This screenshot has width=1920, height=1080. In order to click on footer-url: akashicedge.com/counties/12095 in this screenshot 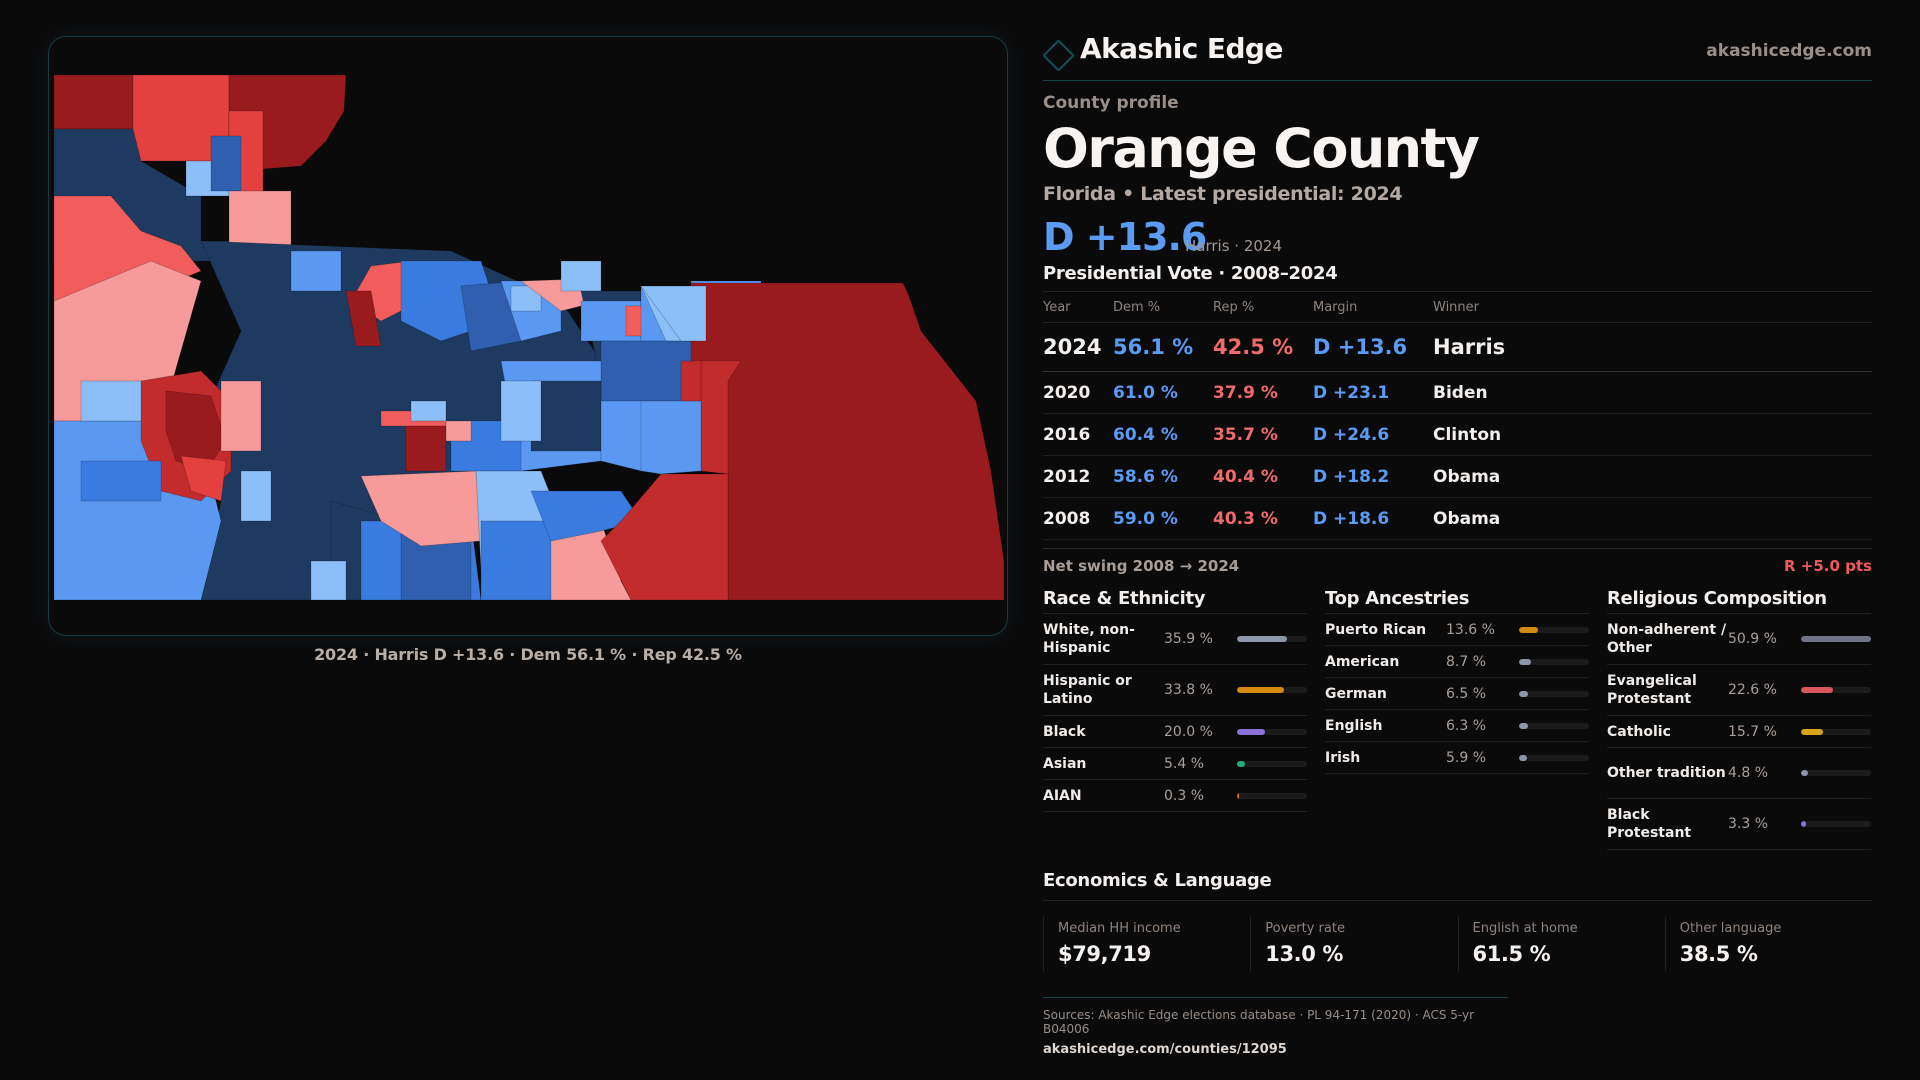, I will do `click(1165, 1049)`.